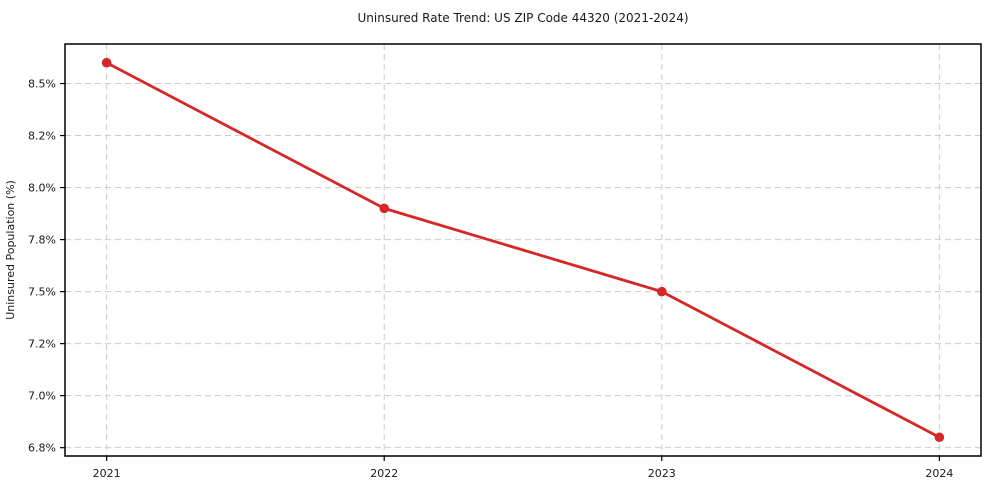 Image resolution: width=989 pixels, height=494 pixels. What do you see at coordinates (42, 396) in the screenshot?
I see `y-tick-label: 7.0%` at bounding box center [42, 396].